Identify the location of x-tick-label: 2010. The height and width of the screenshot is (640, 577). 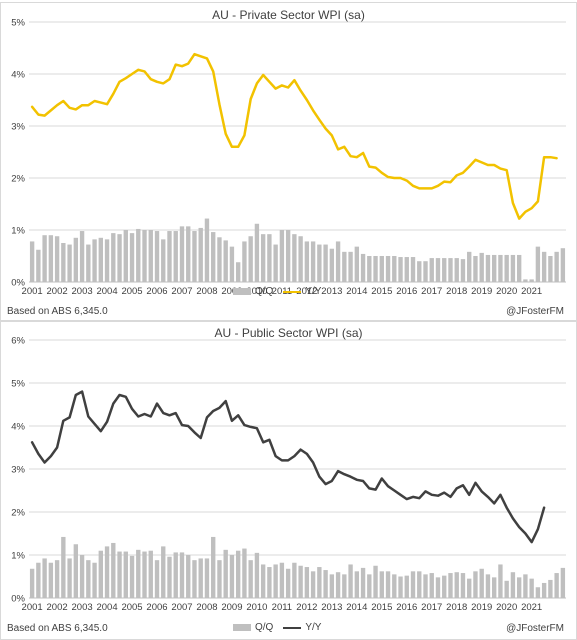
(256, 607).